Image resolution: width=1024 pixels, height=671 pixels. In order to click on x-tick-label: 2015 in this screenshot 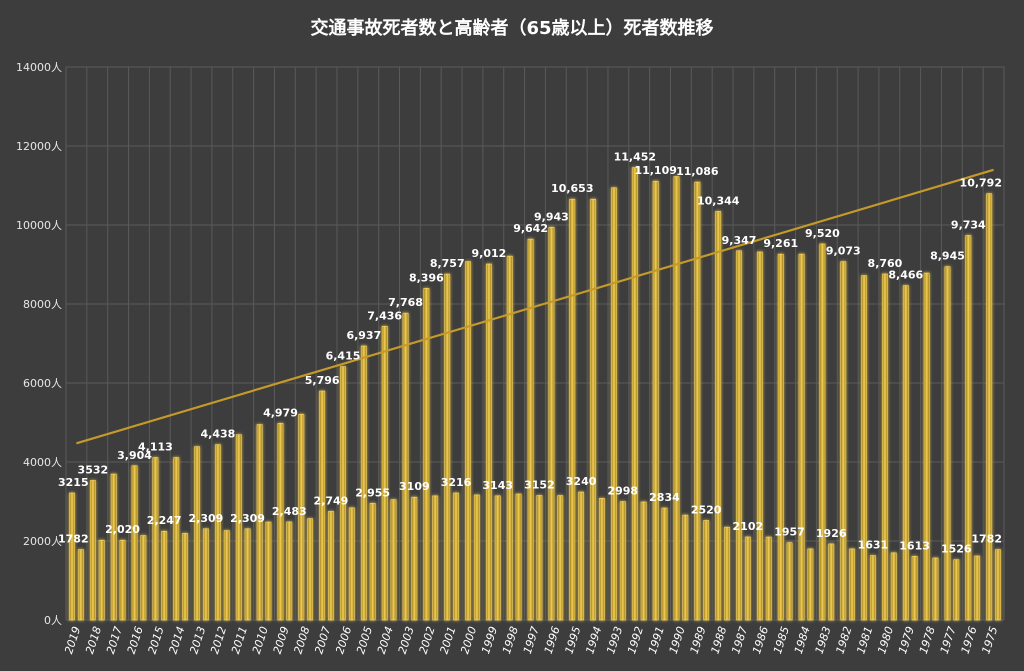, I will do `click(156, 640)`.